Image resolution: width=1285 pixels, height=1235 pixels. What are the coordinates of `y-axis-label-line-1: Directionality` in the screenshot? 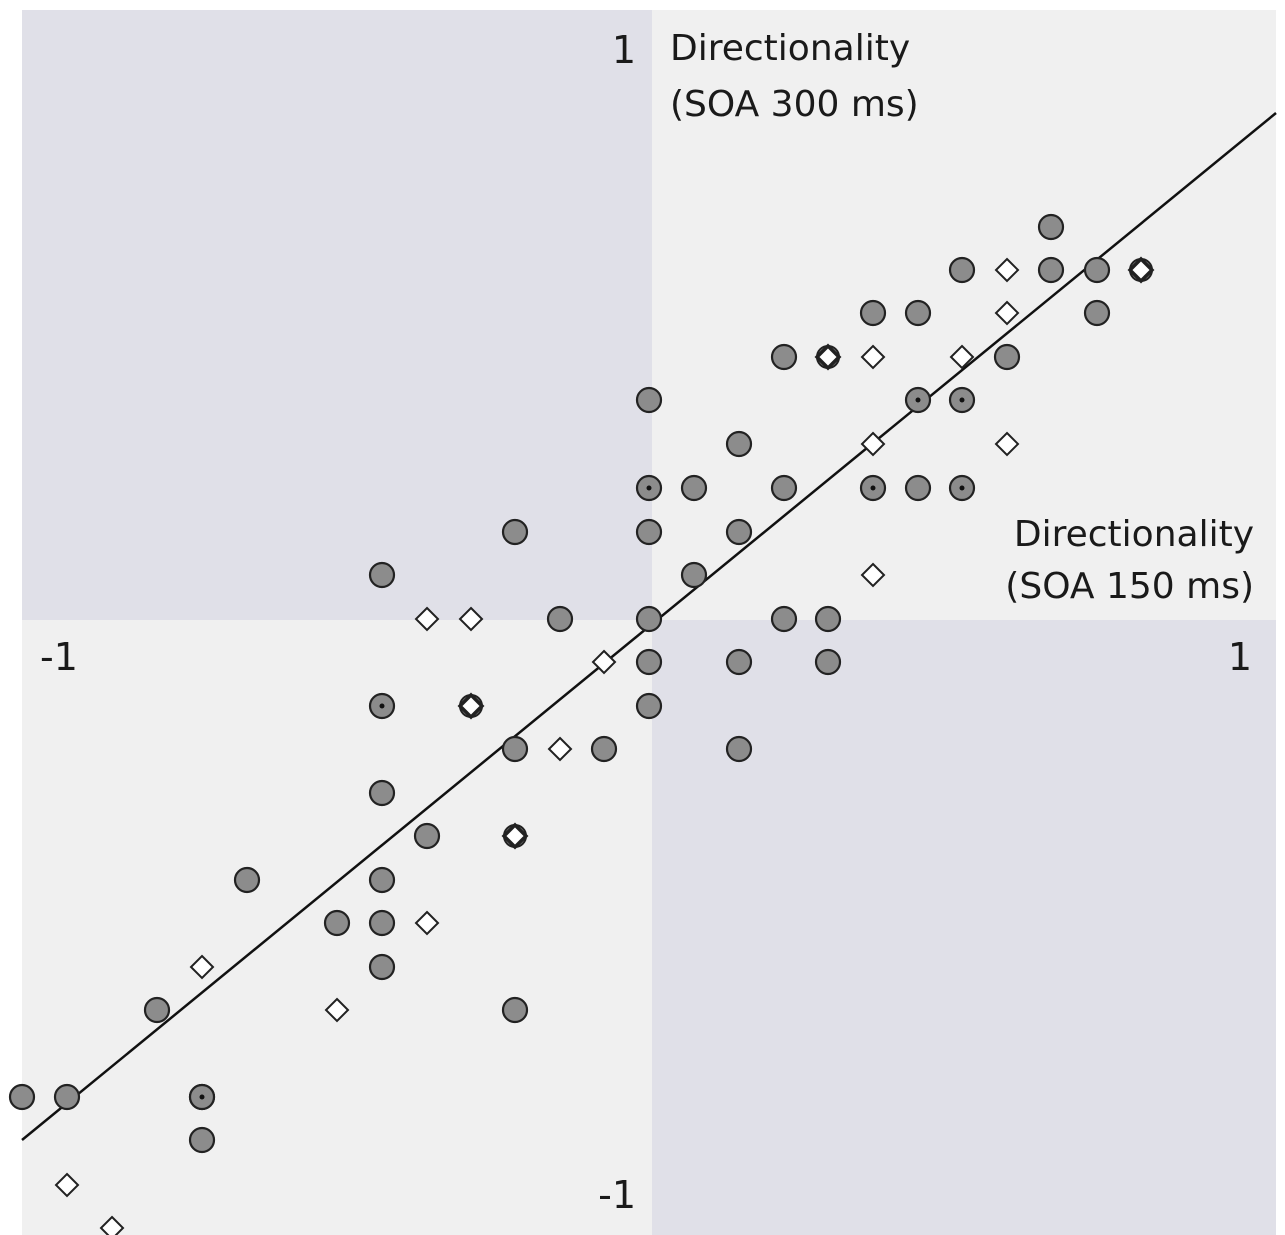 It's located at (790, 48).